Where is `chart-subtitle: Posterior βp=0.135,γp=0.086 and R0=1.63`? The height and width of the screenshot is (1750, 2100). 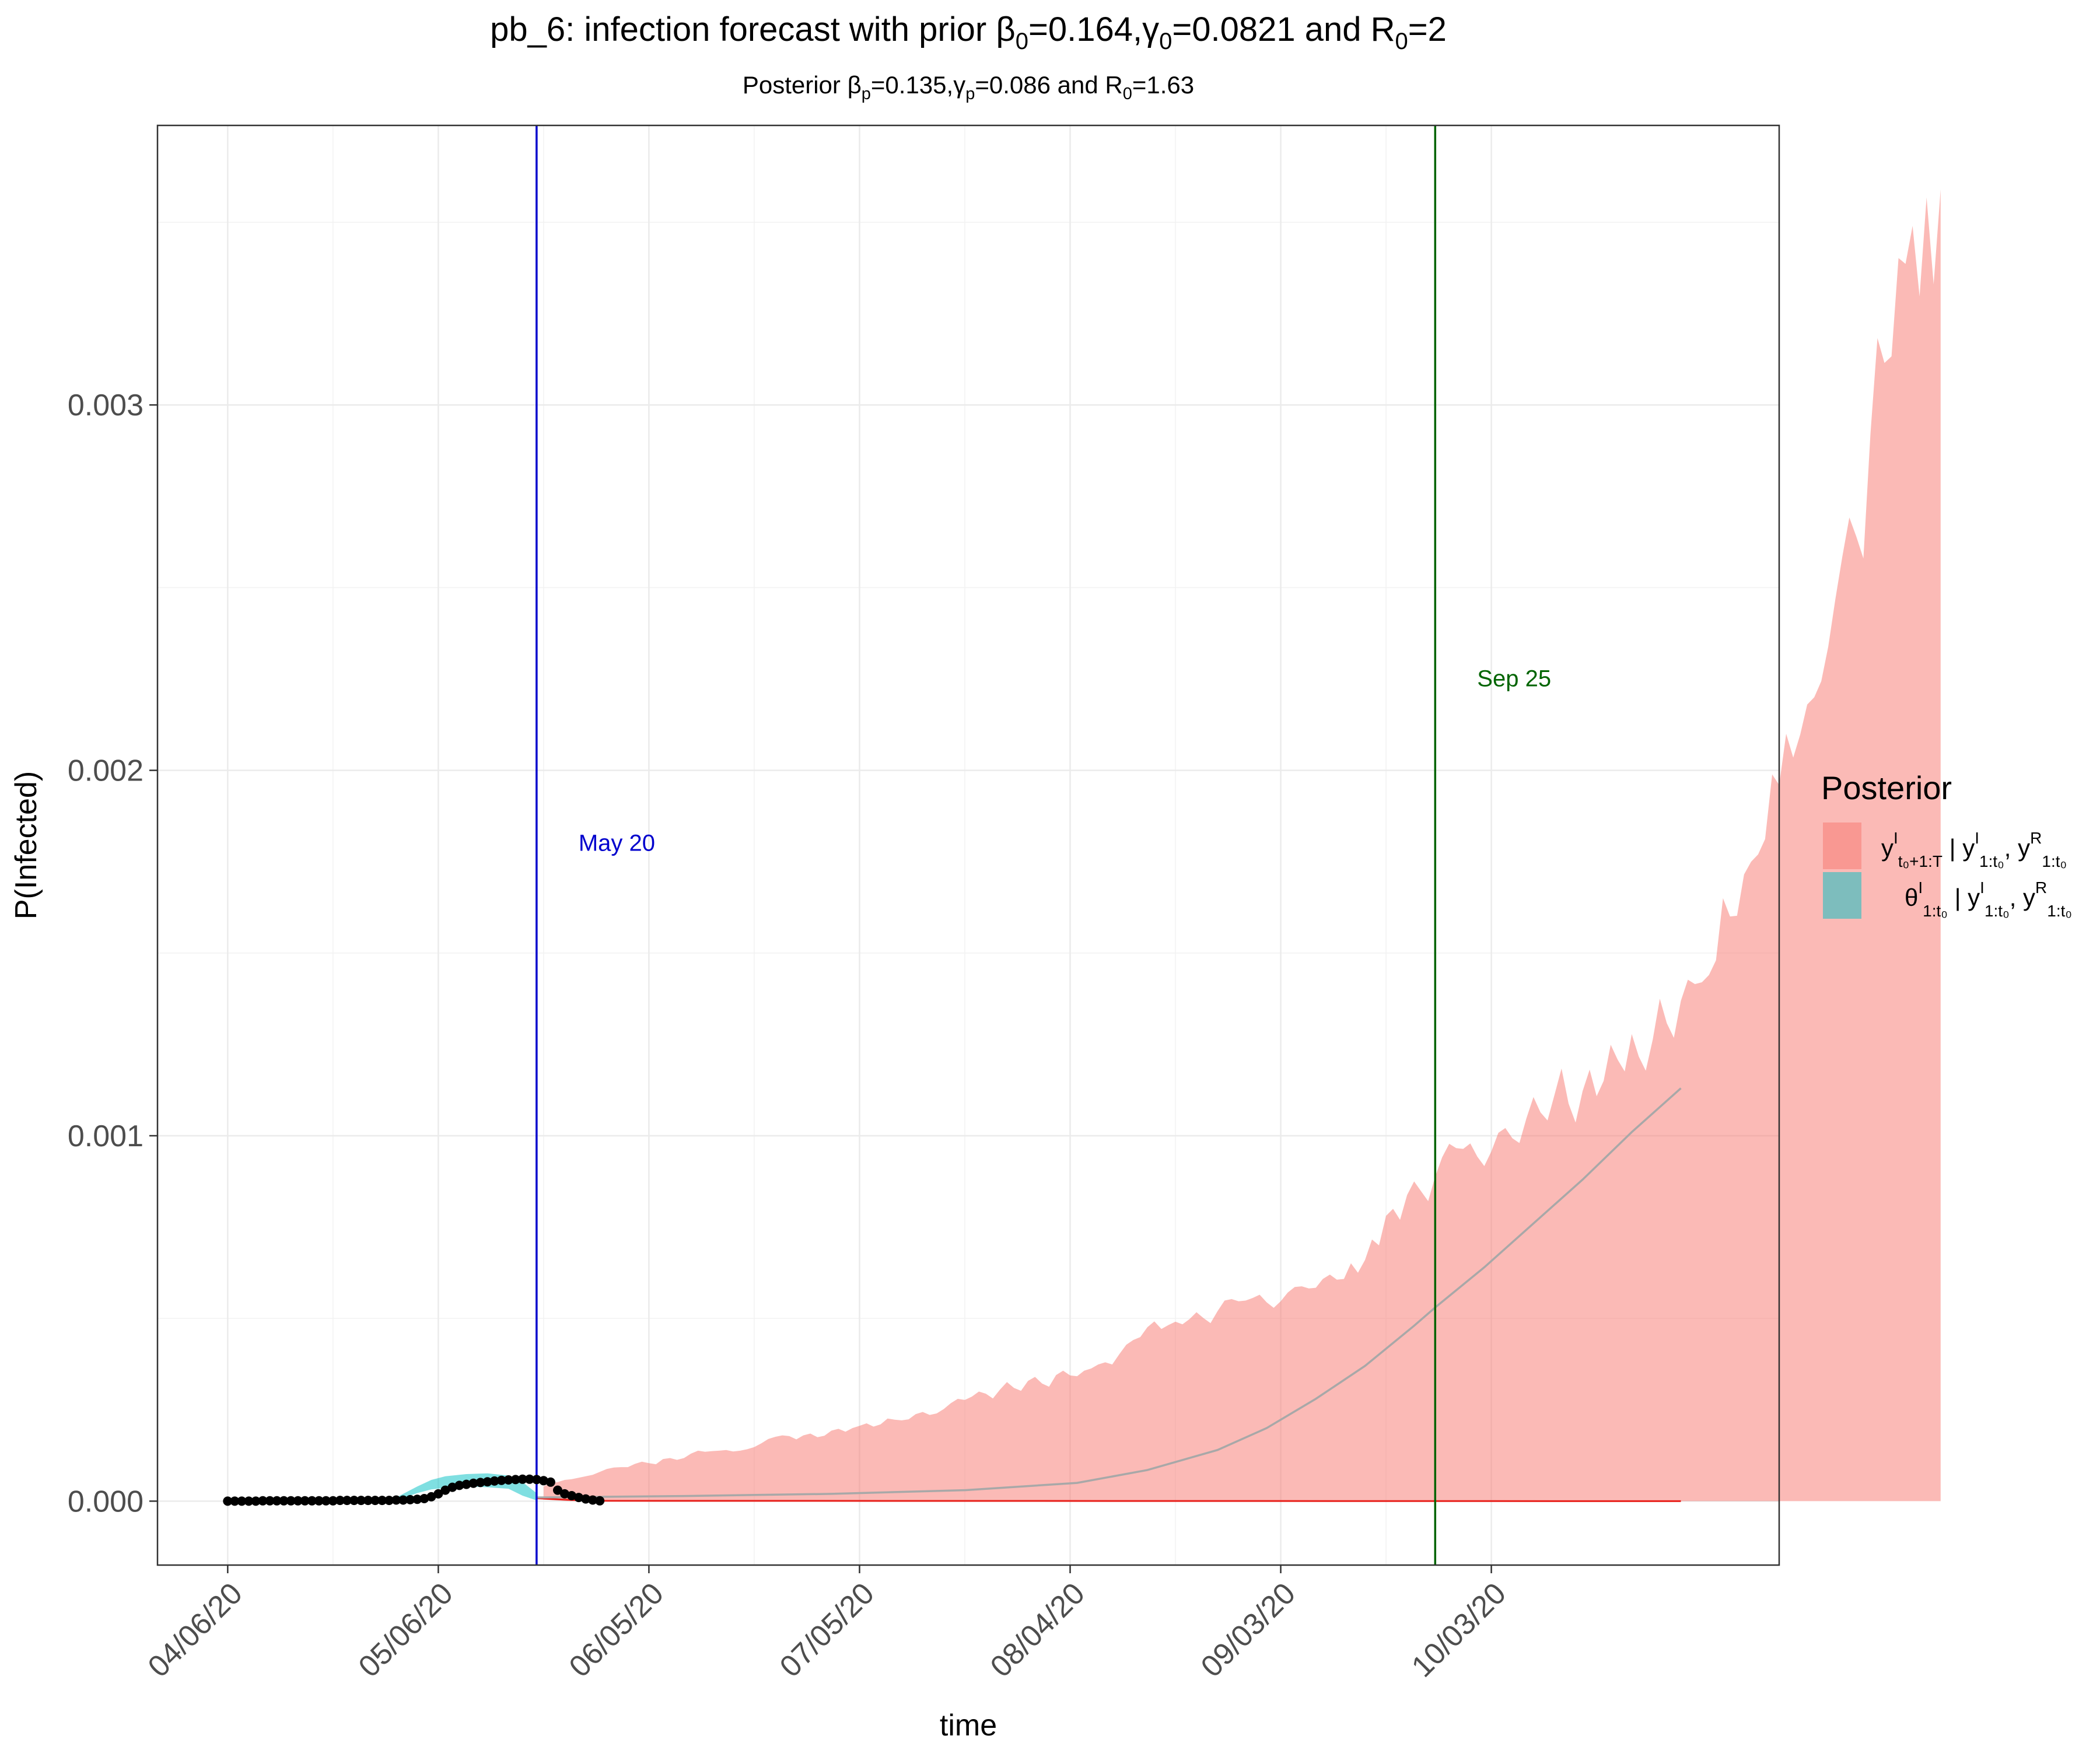 chart-subtitle: Posterior βp=0.135,γp=0.086 and R0=1.63 is located at coordinates (968, 87).